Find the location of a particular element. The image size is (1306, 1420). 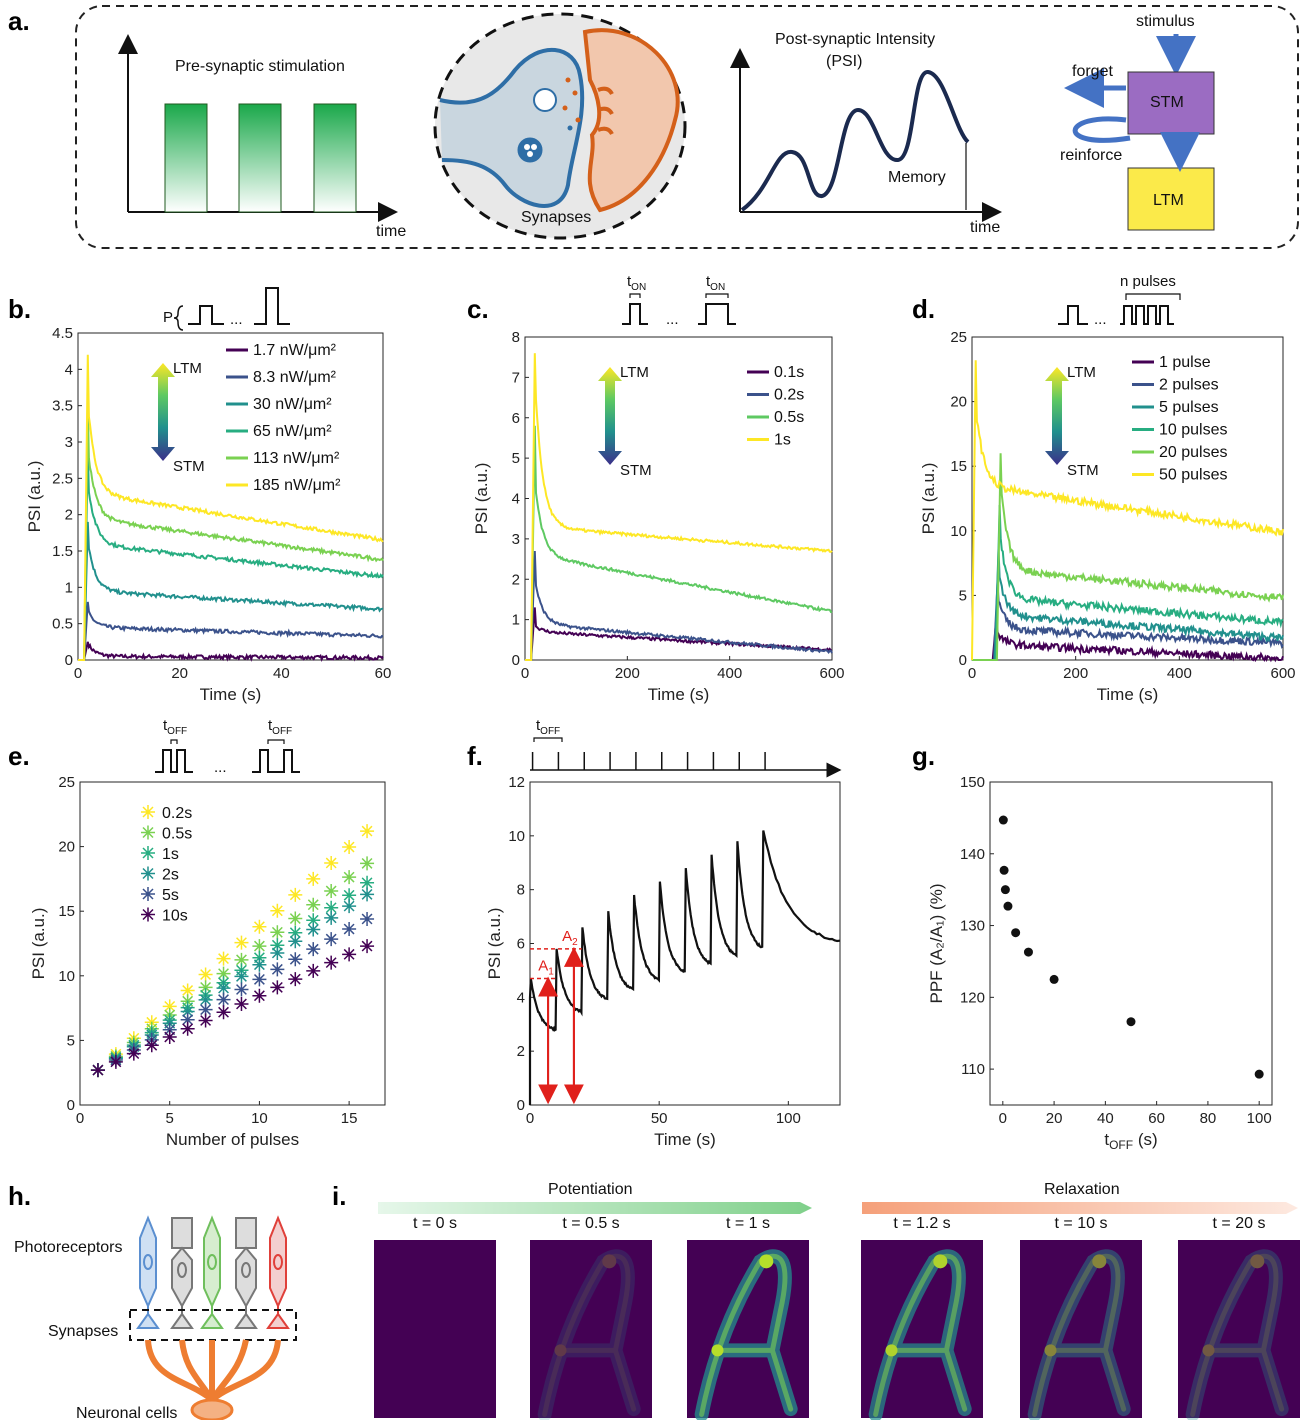

x-tick-label: 100 is located at coordinates (788, 1118).